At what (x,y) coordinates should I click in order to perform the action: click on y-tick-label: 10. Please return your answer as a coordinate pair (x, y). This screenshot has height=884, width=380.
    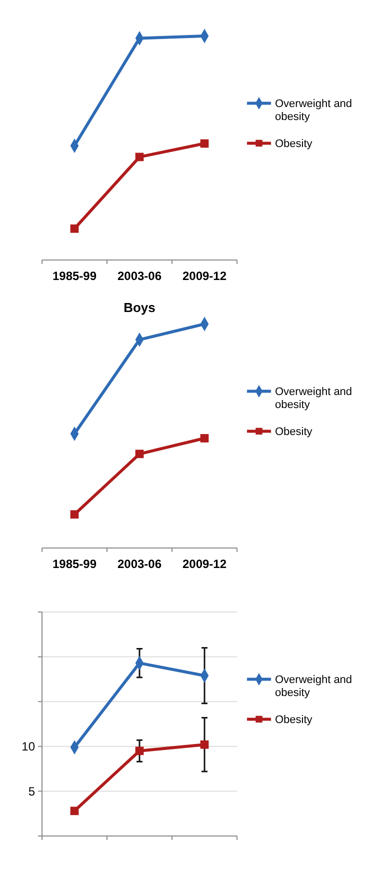
    Looking at the image, I should click on (29, 747).